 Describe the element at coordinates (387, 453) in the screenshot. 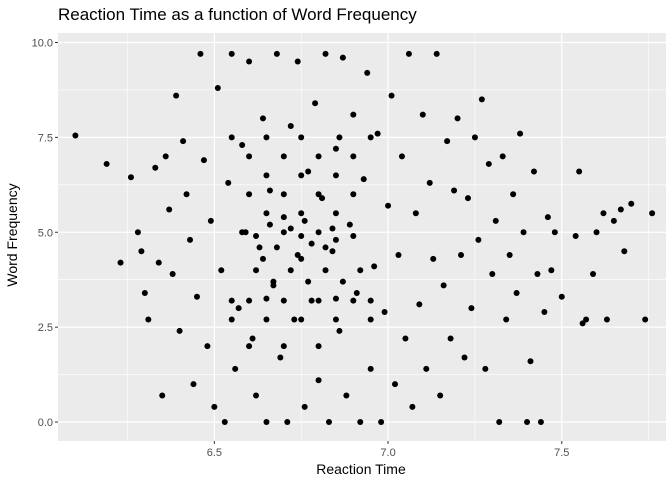

I see `x-tick-label: 7.0` at that location.